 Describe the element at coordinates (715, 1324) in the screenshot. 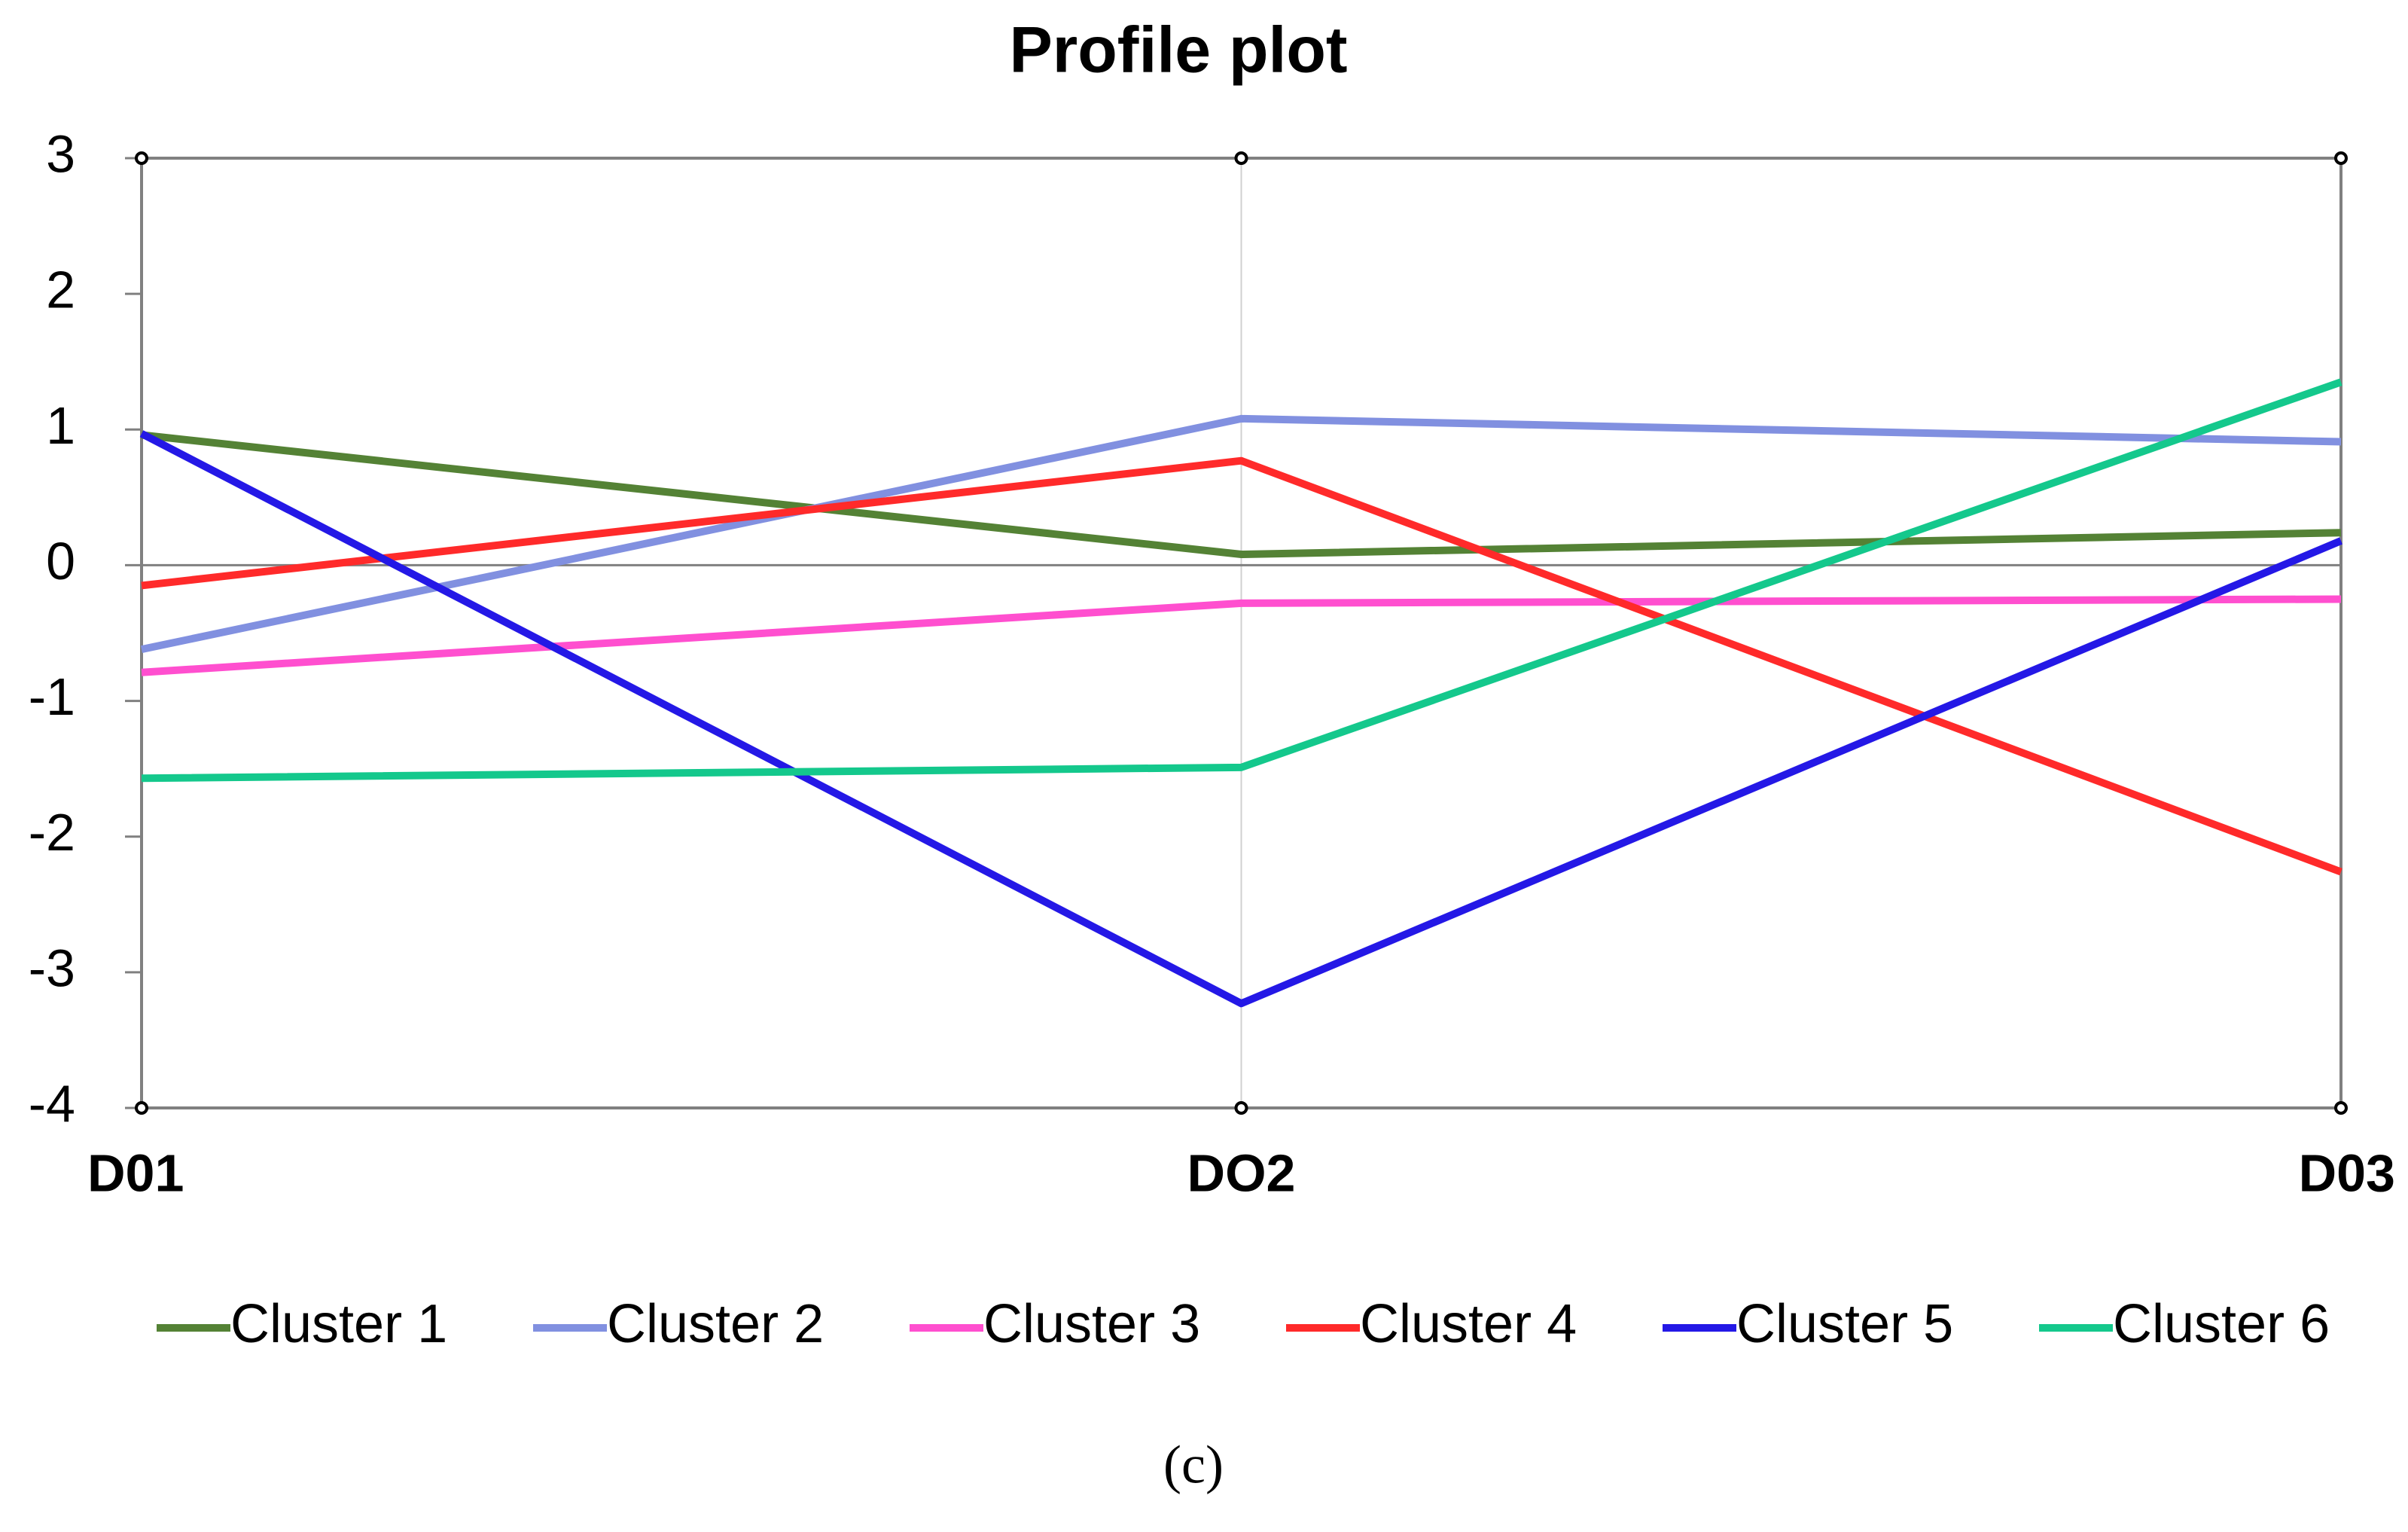

I see `legend-label: Cluster 2` at that location.